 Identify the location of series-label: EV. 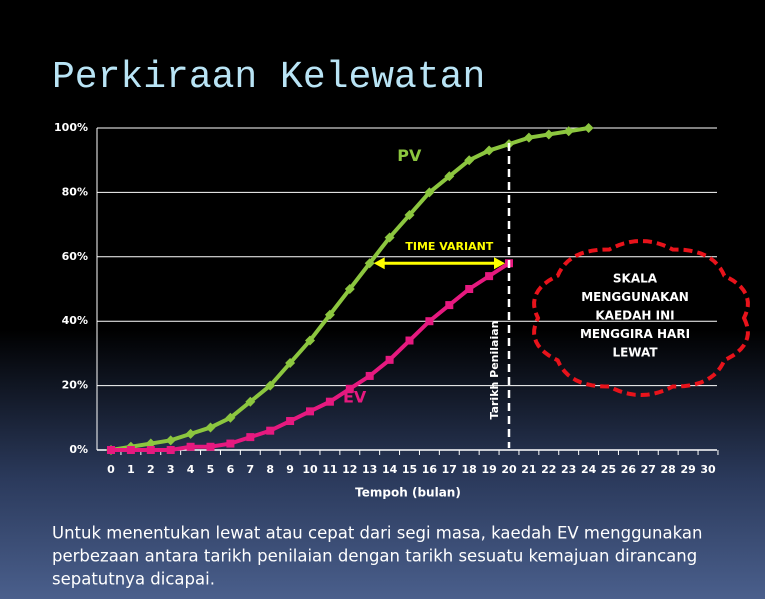
(355, 396).